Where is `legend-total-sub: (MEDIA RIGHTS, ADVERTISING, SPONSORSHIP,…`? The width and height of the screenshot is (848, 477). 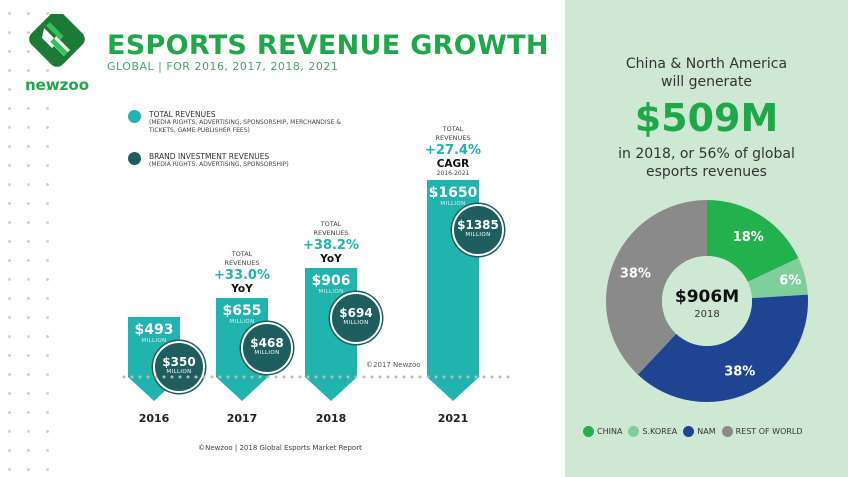 legend-total-sub: (MEDIA RIGHTS, ADVERTISING, SPONSORSHIP,… is located at coordinates (245, 126).